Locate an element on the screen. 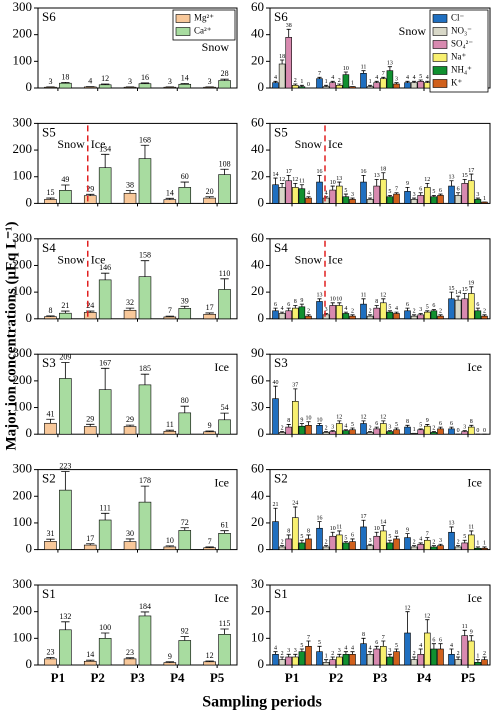 The height and width of the screenshot is (716, 500). y-tick-label: 300 is located at coordinates (23, 468).